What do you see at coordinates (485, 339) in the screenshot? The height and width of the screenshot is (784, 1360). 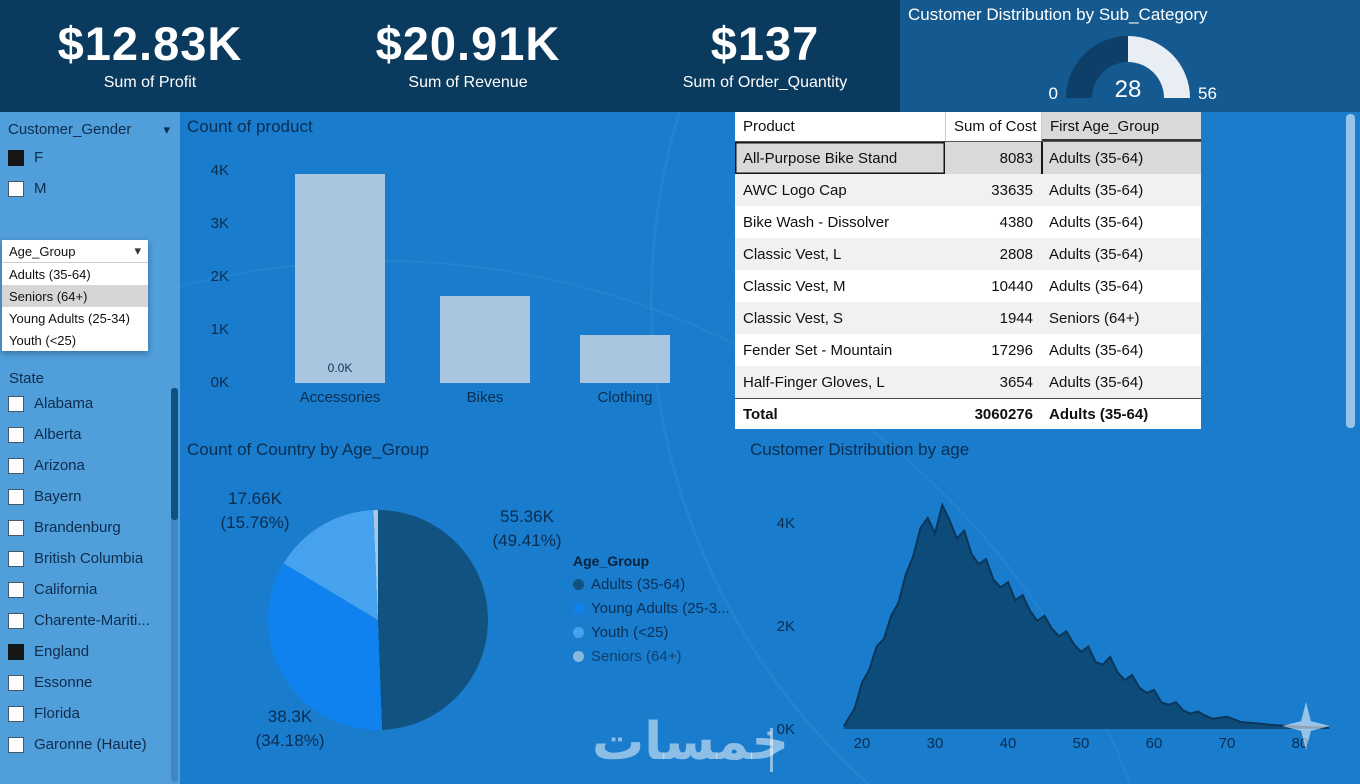 I see `bar-bikes` at bounding box center [485, 339].